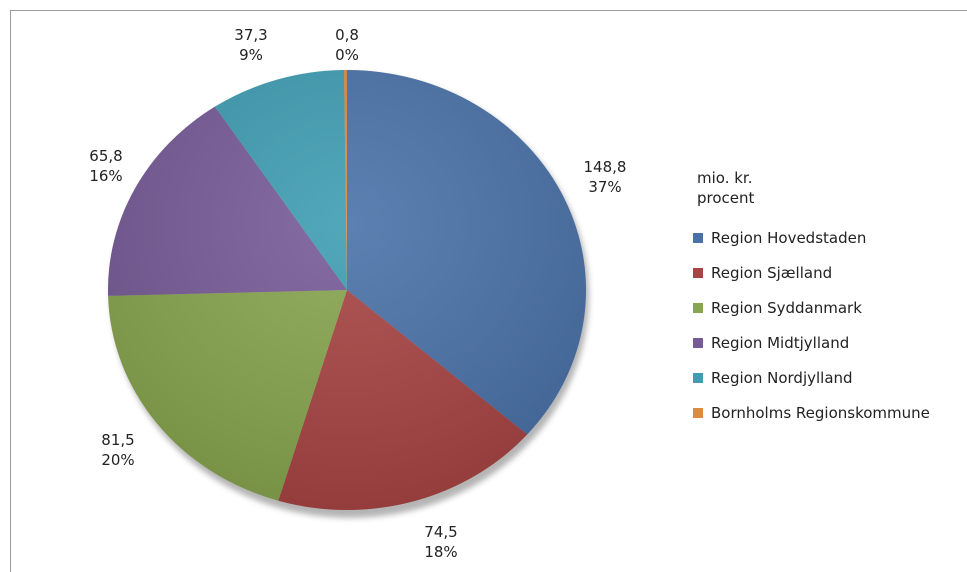  Describe the element at coordinates (117, 450) in the screenshot. I see `data-label-syddanmark: 81,5 20%` at that location.